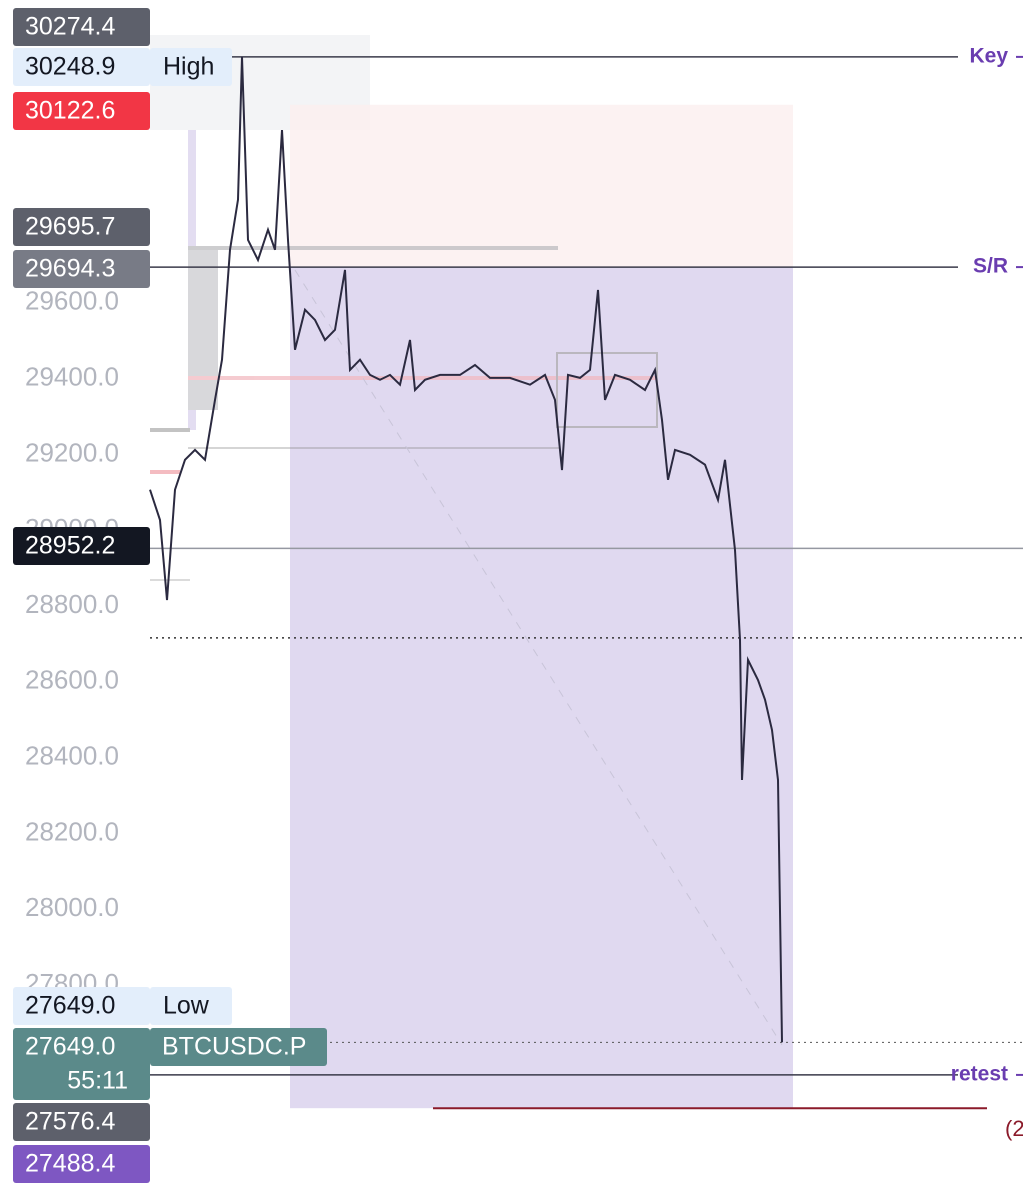 This screenshot has width=1023, height=1200. I want to click on y-tick-label: 28000.0, so click(72, 907).